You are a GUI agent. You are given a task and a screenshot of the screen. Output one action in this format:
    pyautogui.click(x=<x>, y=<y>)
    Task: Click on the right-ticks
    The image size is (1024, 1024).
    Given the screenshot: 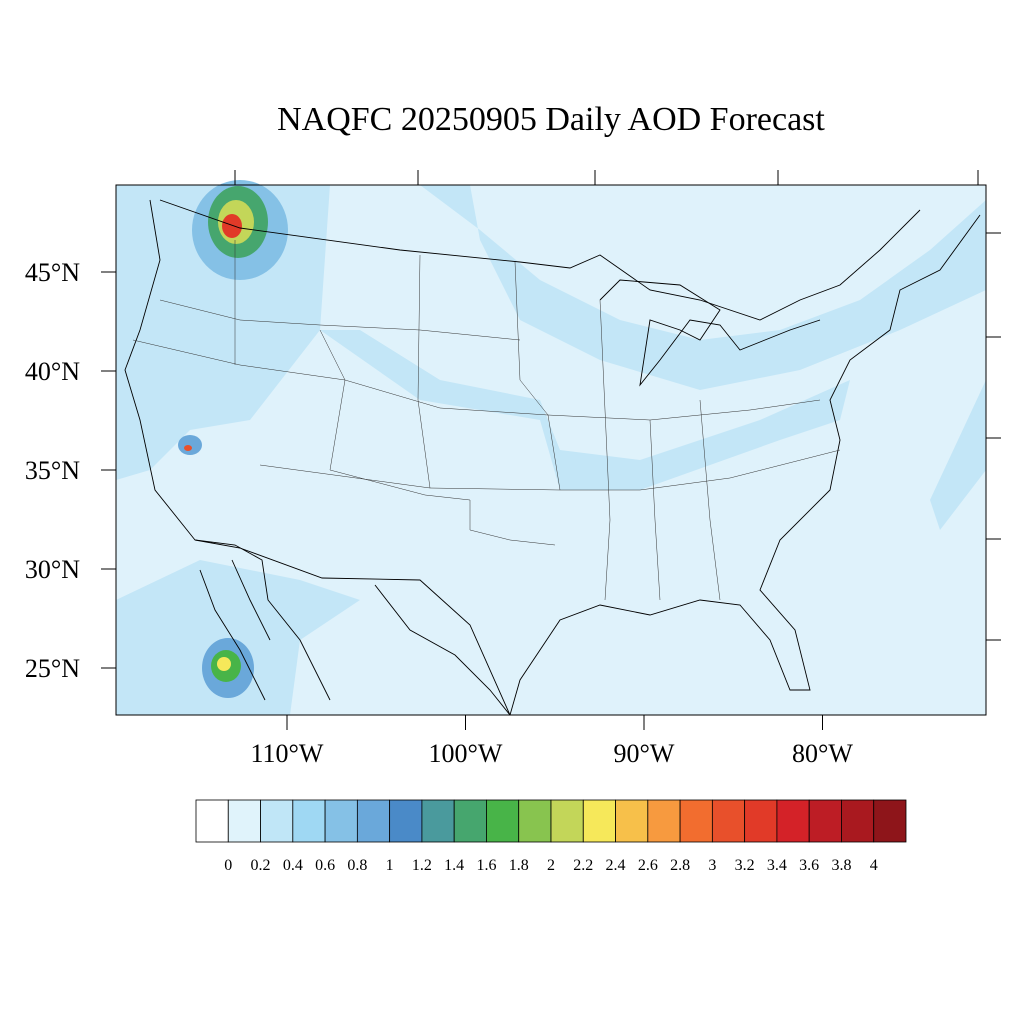 What is the action you would take?
    pyautogui.click(x=993, y=436)
    